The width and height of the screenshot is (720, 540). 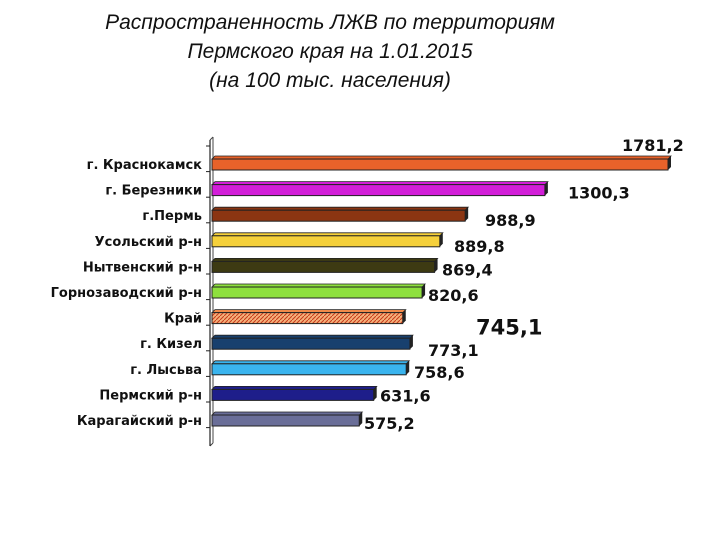 I want to click on value-label: 889,8, so click(x=479, y=246).